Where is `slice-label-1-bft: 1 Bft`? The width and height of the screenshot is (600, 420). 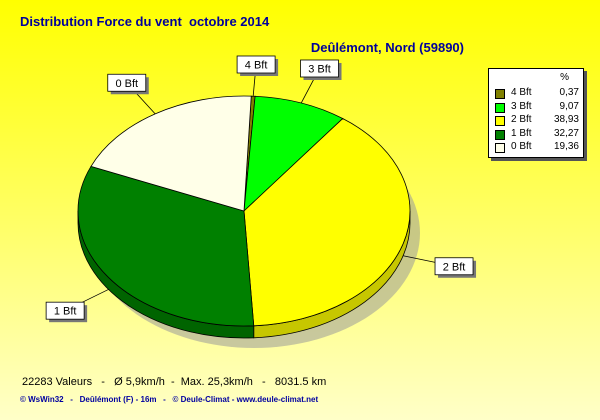 slice-label-1-bft: 1 Bft is located at coordinates (65, 312).